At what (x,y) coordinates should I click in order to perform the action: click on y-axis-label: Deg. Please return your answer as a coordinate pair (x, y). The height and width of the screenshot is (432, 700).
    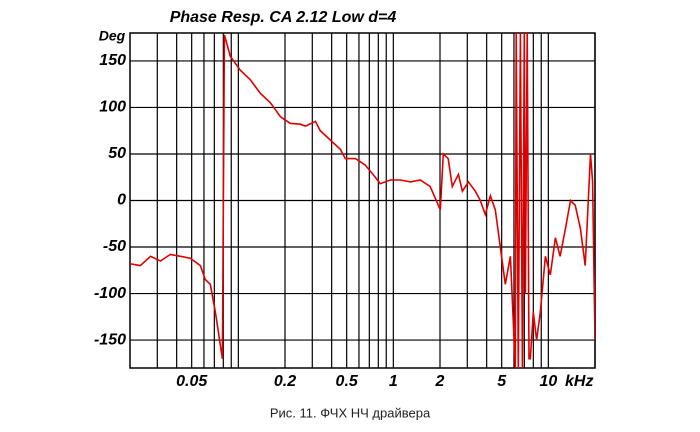
    Looking at the image, I should click on (112, 36).